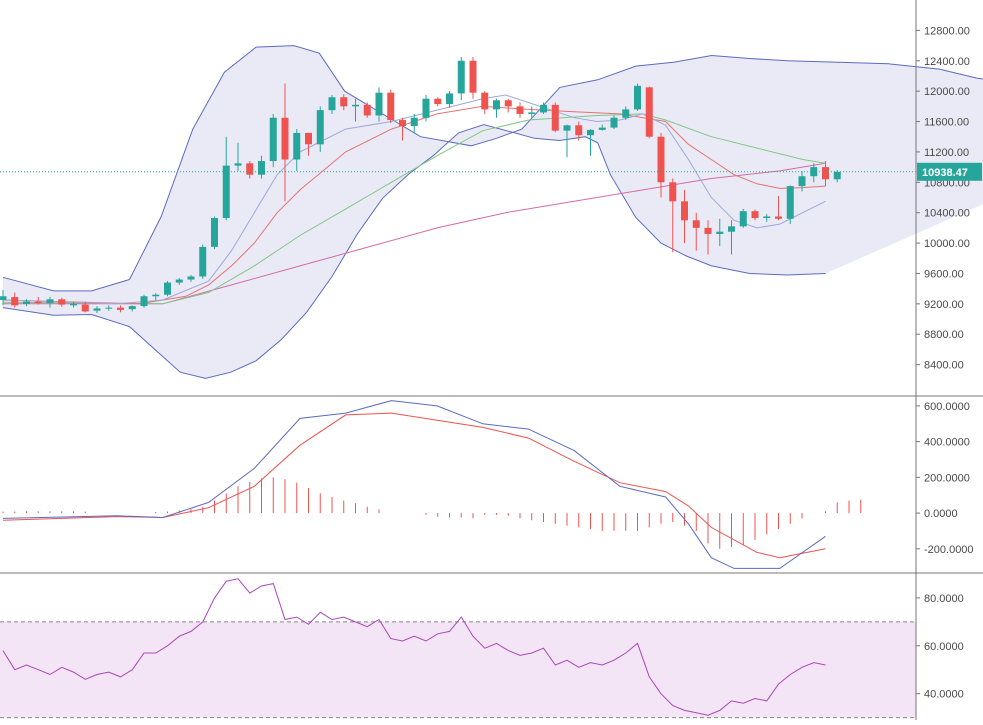  What do you see at coordinates (941, 514) in the screenshot?
I see `axis-tick-label: 0.0000` at bounding box center [941, 514].